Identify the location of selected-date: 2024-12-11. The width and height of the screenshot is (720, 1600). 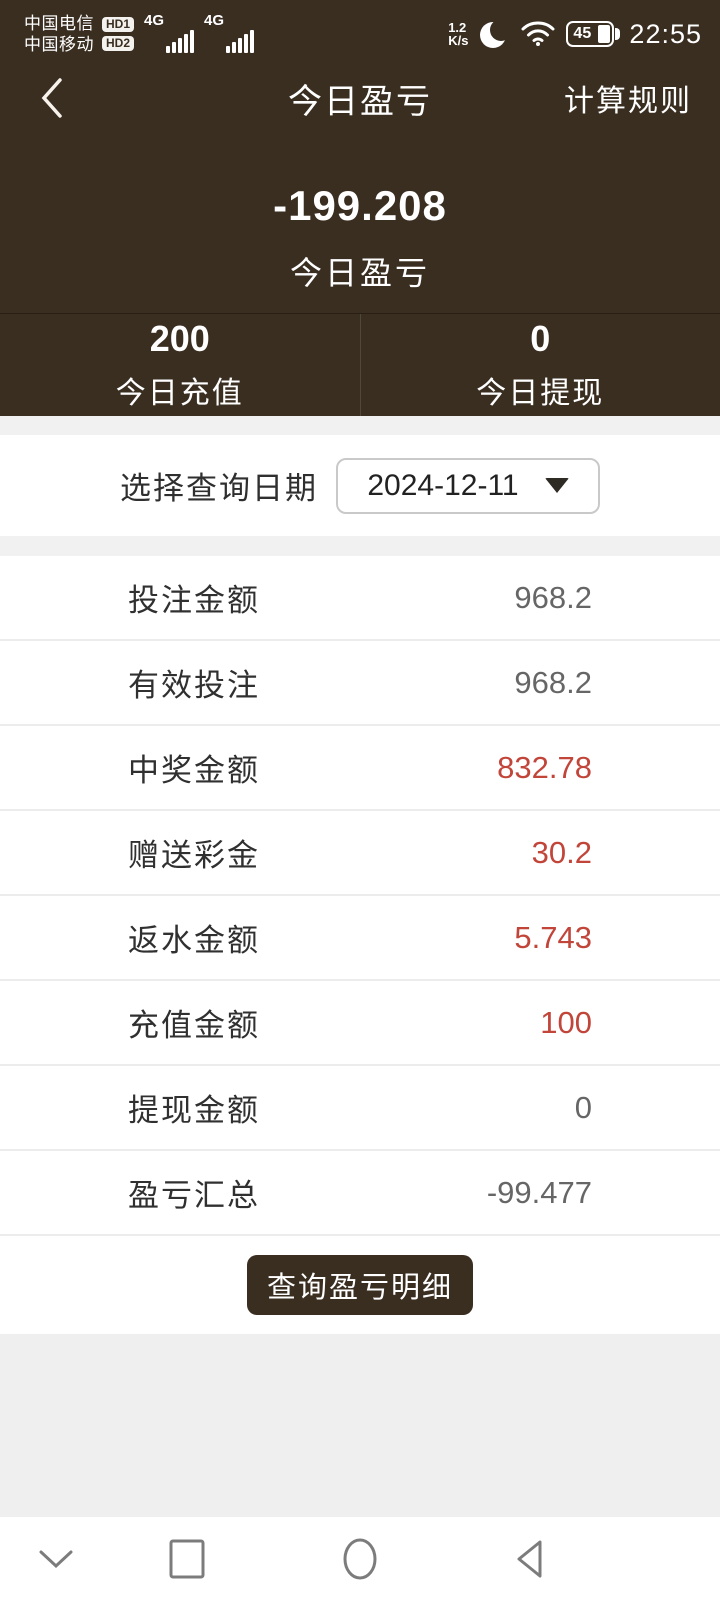
(443, 485).